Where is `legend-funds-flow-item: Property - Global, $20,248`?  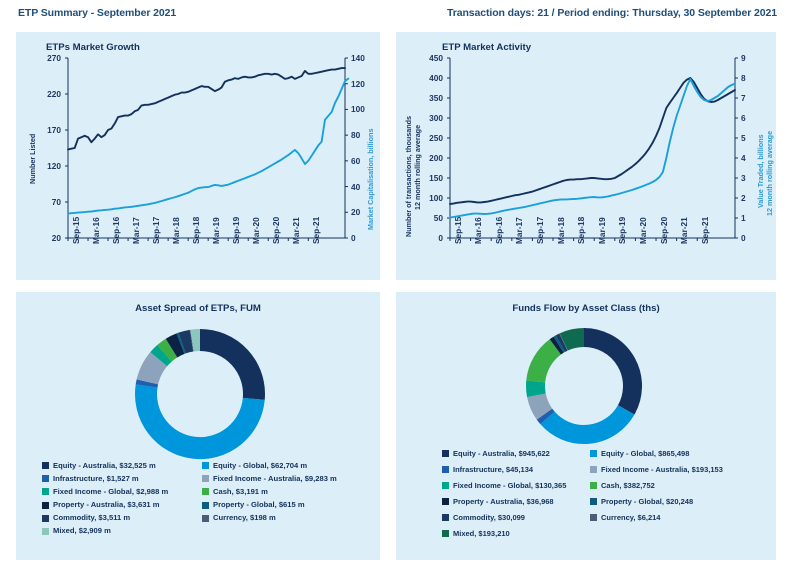 legend-funds-flow-item: Property - Global, $20,248 is located at coordinates (670, 502).